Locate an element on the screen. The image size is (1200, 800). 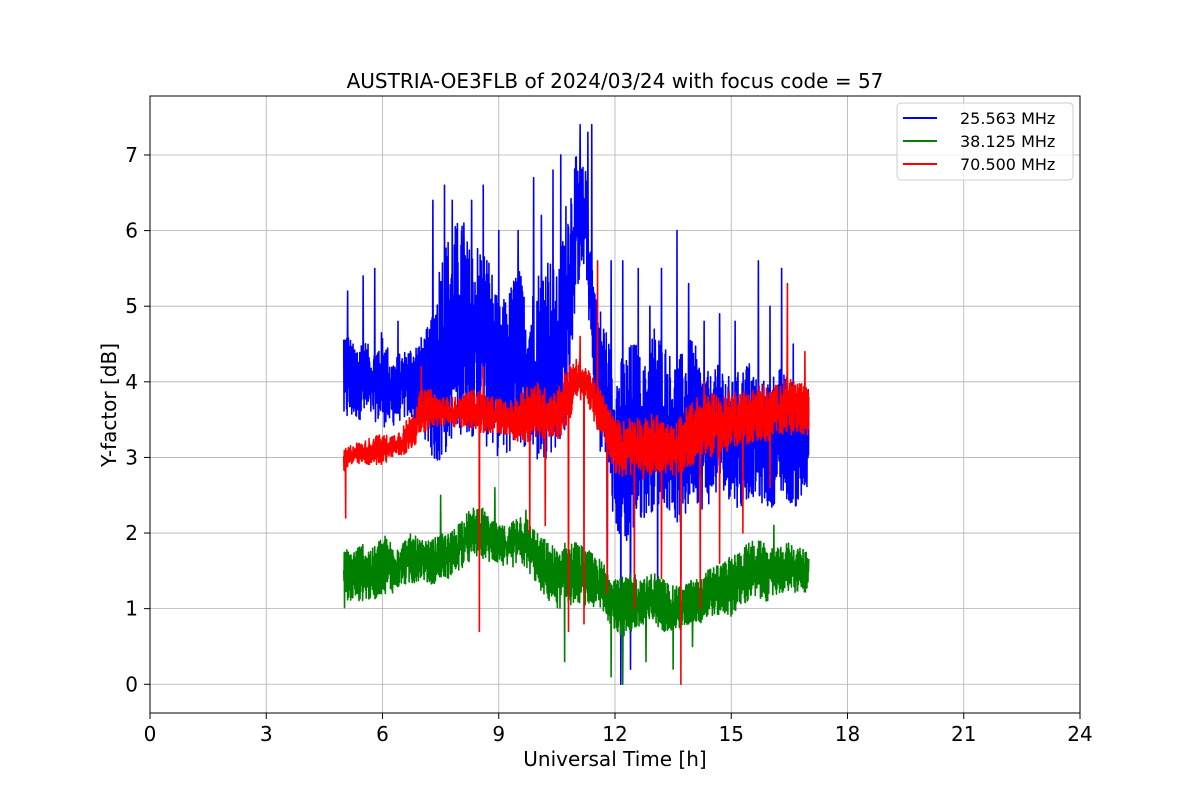
legend: 25.563 MHz 38.125 MHz 70.500 MHz is located at coordinates (985, 141).